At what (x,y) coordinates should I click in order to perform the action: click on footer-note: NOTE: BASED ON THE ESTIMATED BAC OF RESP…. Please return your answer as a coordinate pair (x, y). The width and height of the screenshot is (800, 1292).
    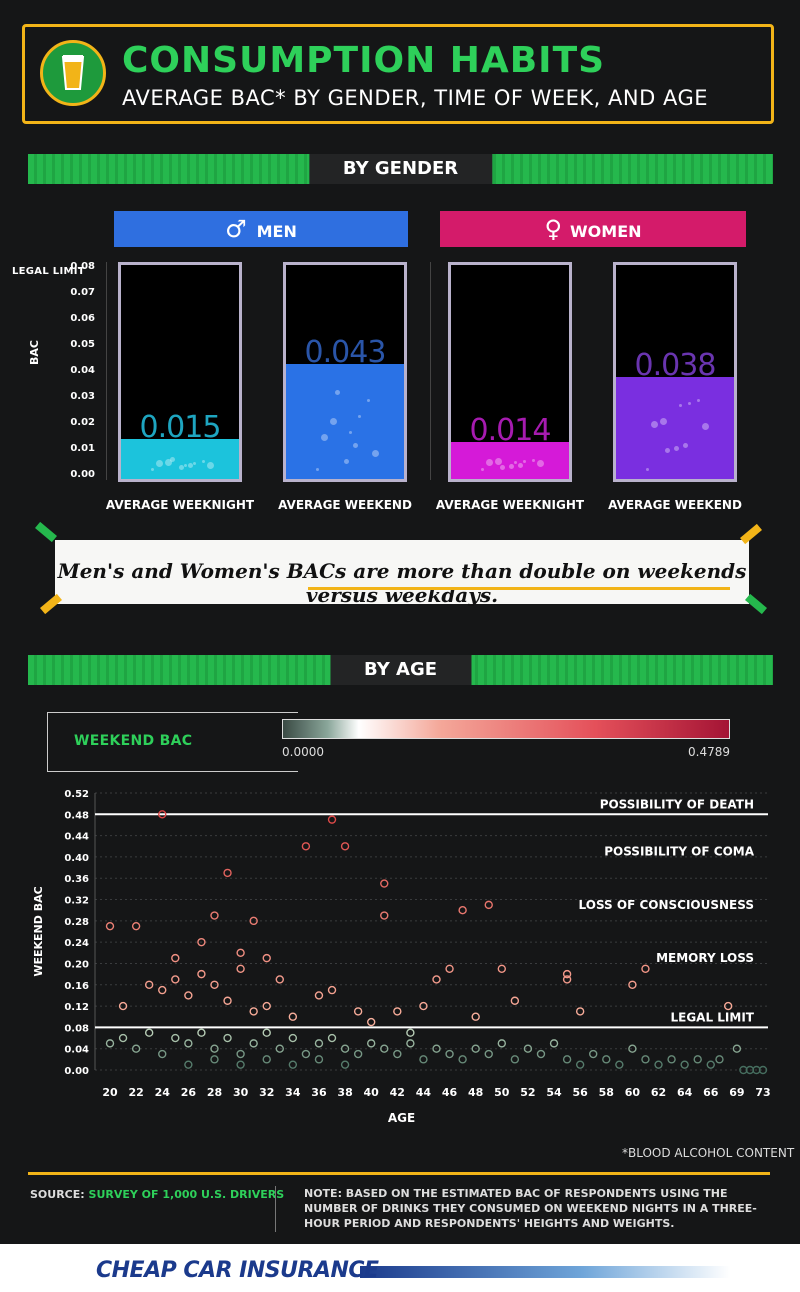
    Looking at the image, I should click on (530, 1208).